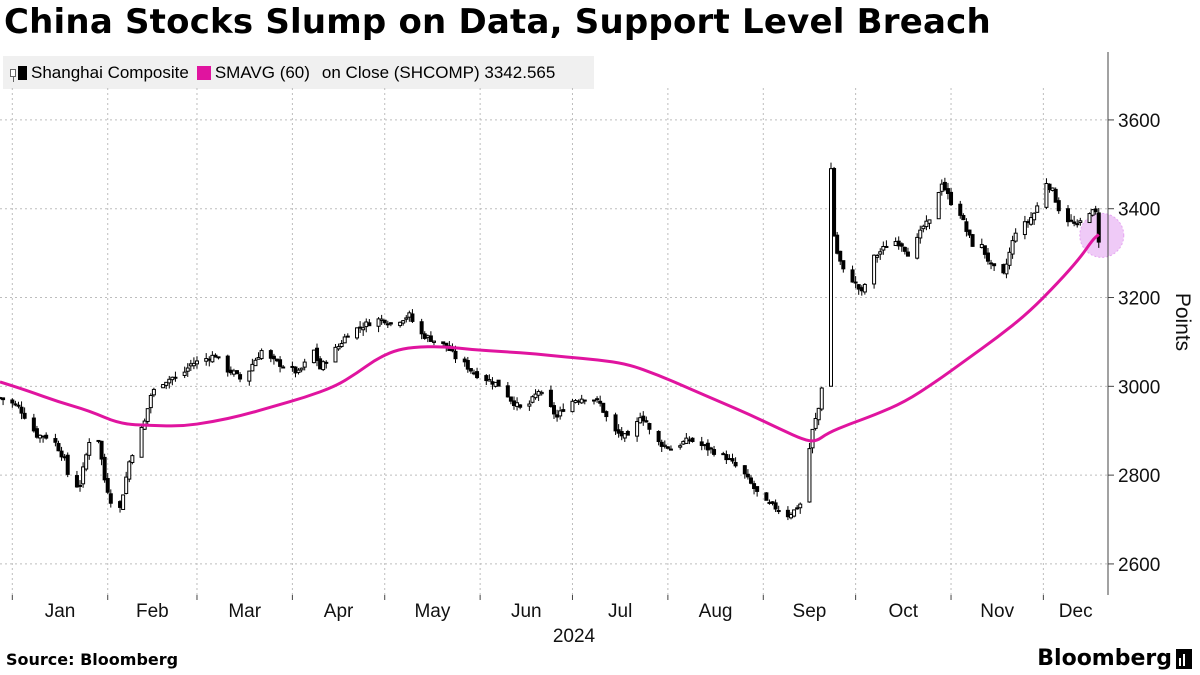 The height and width of the screenshot is (675, 1200). I want to click on y-tick-label: 2600, so click(1139, 565).